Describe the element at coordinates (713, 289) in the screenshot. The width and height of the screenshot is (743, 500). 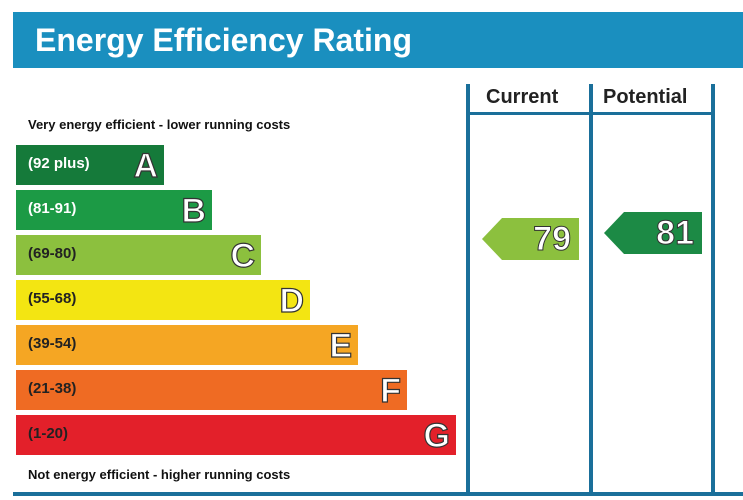
I see `column-divider-right` at that location.